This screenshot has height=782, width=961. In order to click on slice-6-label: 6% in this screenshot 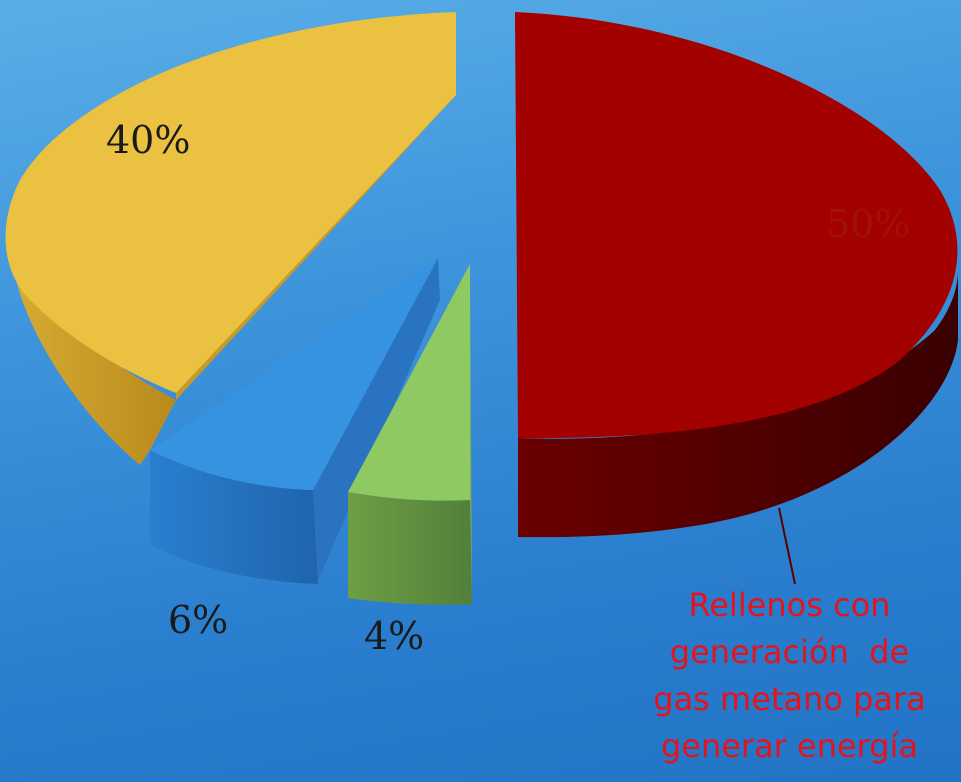, I will do `click(198, 620)`.